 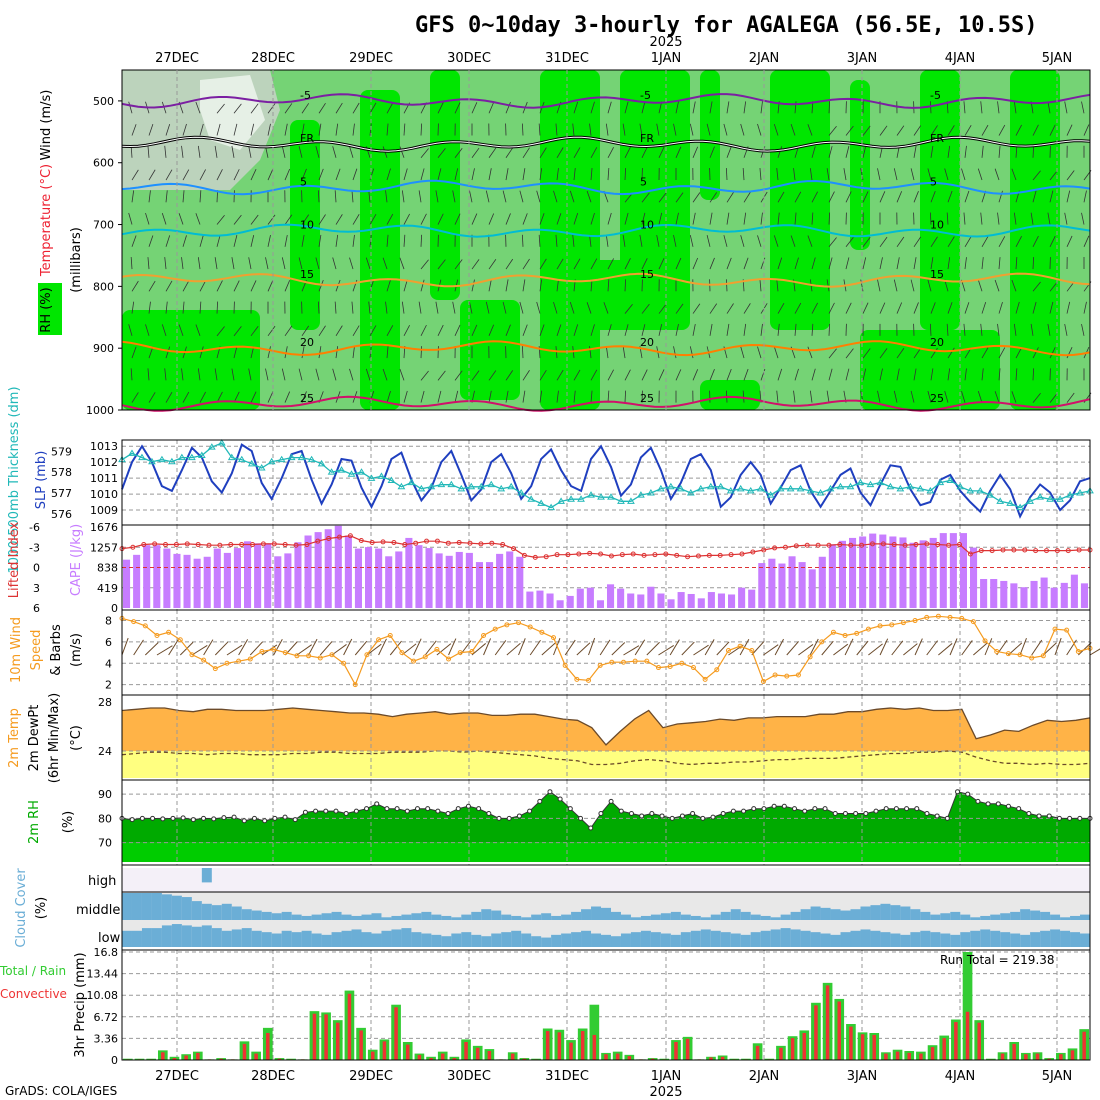 I want to click on pressure-tick-label: 600, so click(x=103, y=163).